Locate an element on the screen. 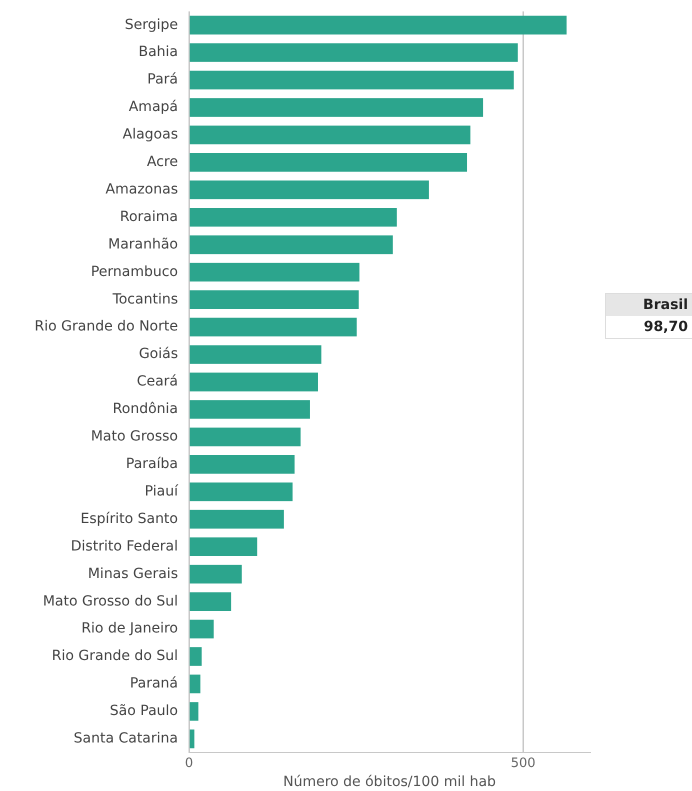 The height and width of the screenshot is (791, 692). y-tick-label: Paraná is located at coordinates (154, 684).